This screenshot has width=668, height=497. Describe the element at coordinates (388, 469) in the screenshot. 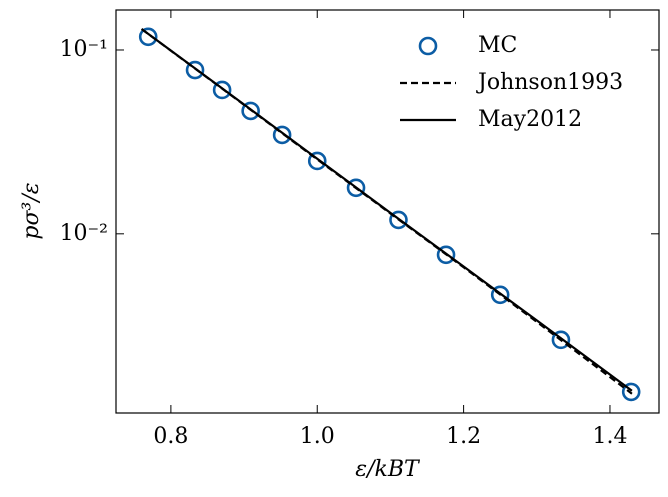

I see `x-axis-label: ε/kBT` at that location.